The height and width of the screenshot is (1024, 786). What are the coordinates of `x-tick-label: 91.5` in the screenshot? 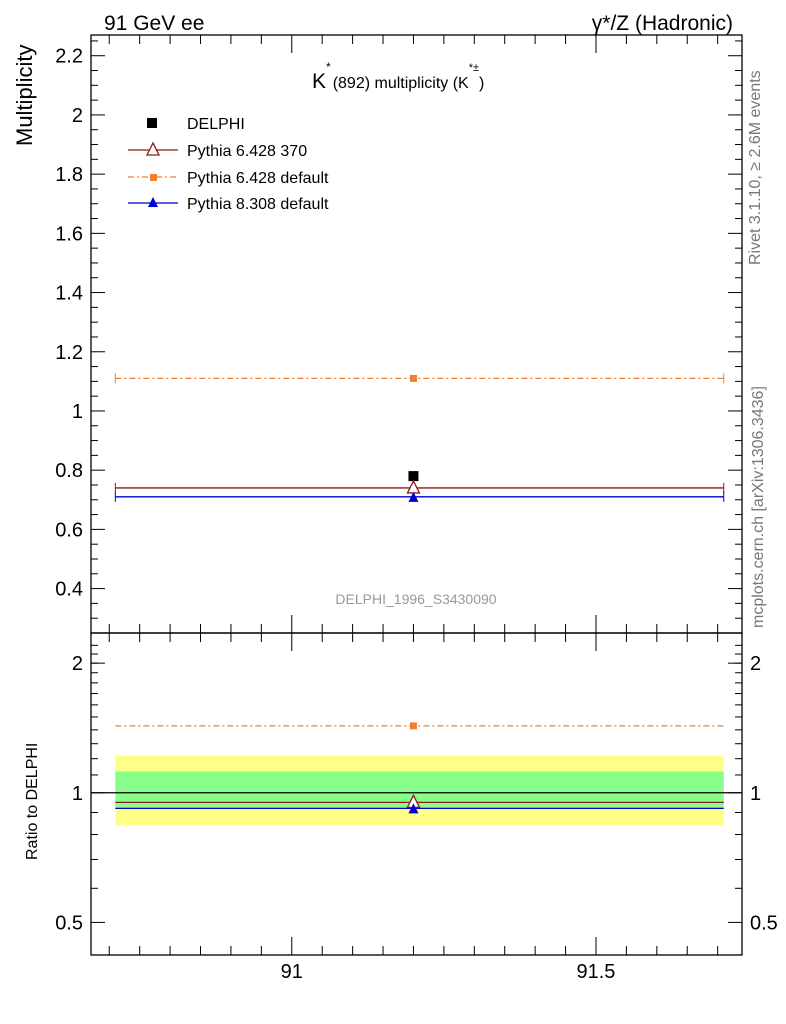 It's located at (596, 972).